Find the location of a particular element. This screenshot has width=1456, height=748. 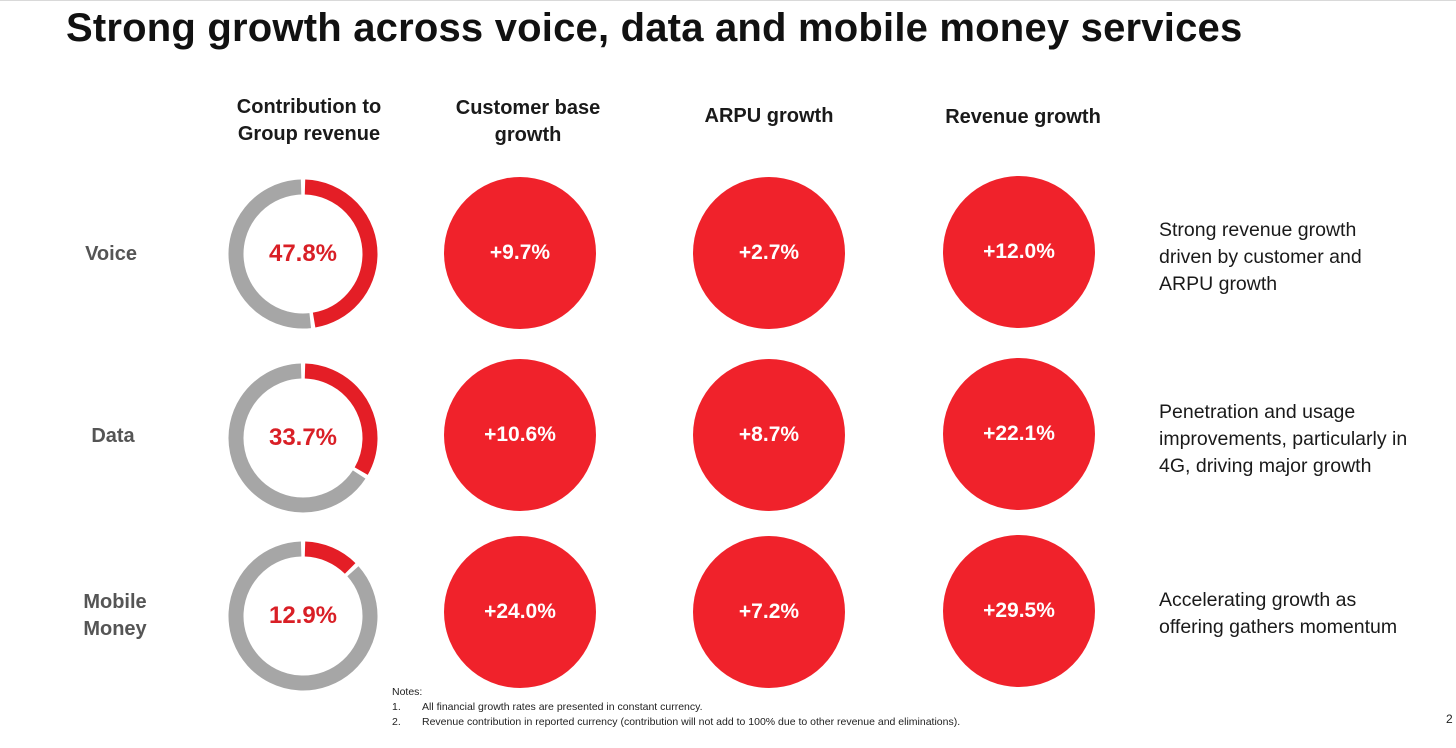

revenue-growth-voice: +12.0% is located at coordinates (1019, 252).